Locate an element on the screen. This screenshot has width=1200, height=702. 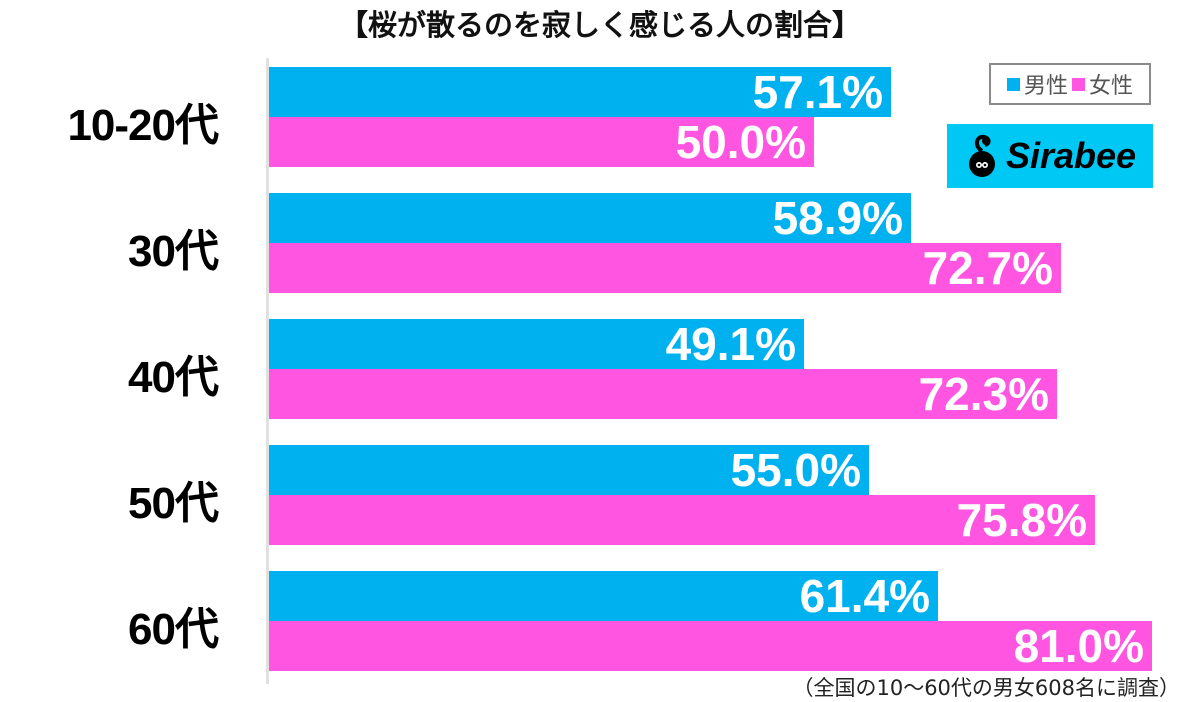
category-label: 50代 is located at coordinates (173, 503).